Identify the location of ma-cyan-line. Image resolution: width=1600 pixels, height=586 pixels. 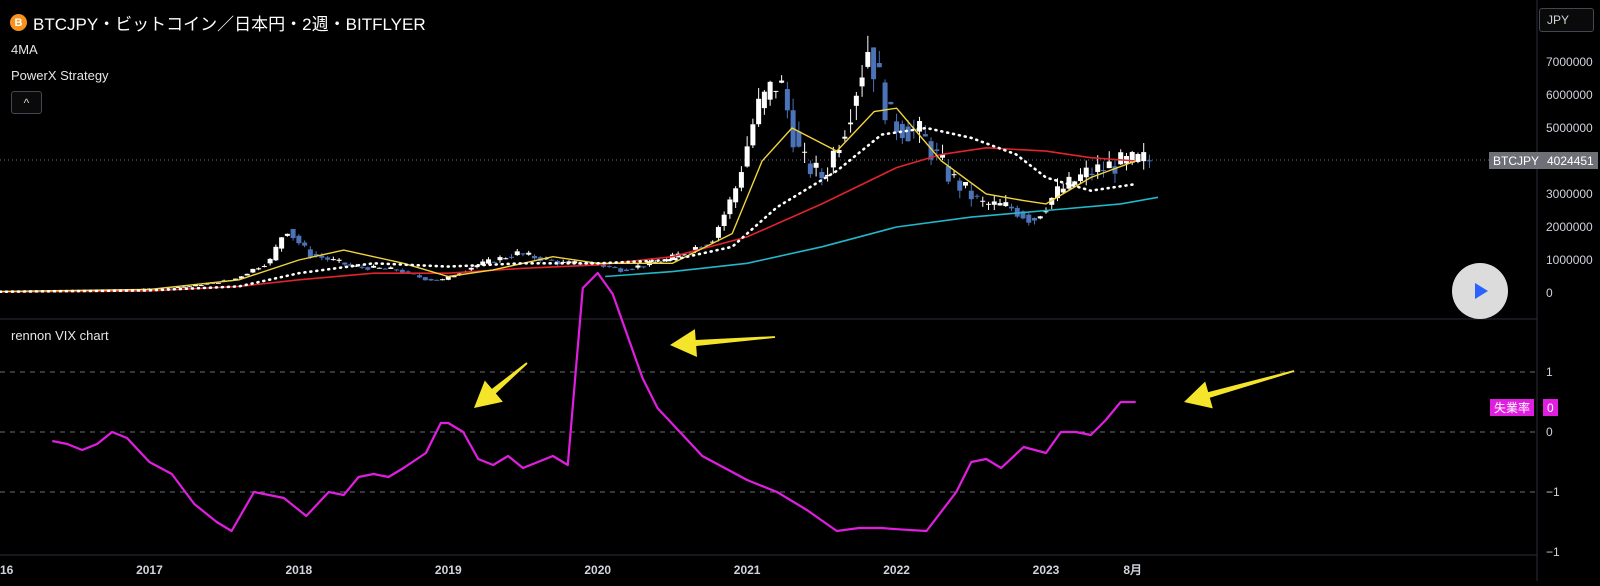
(882, 237).